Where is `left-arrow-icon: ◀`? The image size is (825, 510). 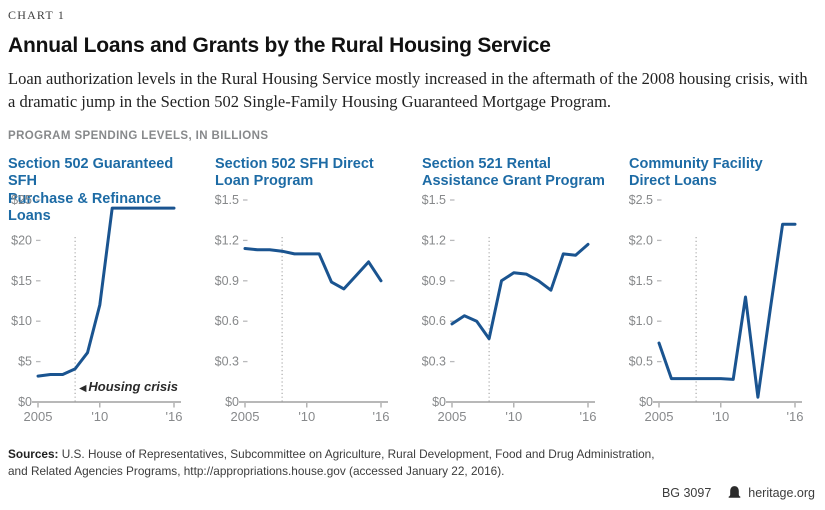 left-arrow-icon: ◀ is located at coordinates (83, 388).